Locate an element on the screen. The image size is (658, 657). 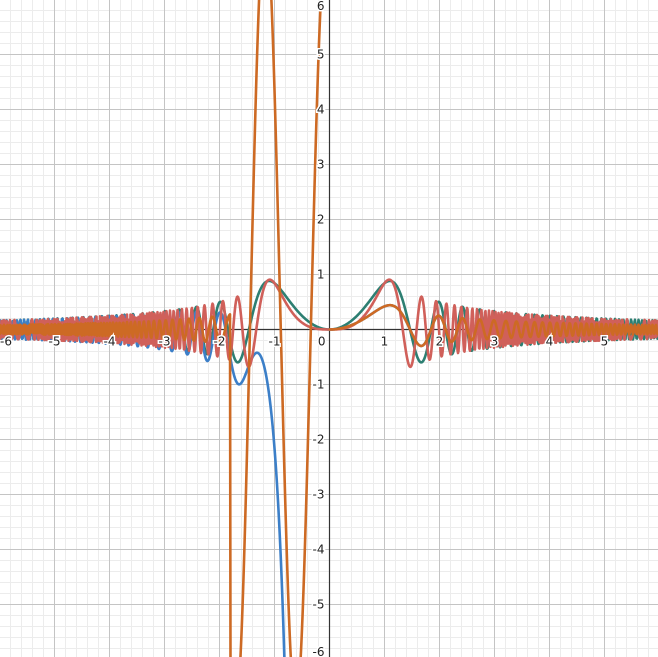
y-tick-label: 3 is located at coordinates (321, 165).